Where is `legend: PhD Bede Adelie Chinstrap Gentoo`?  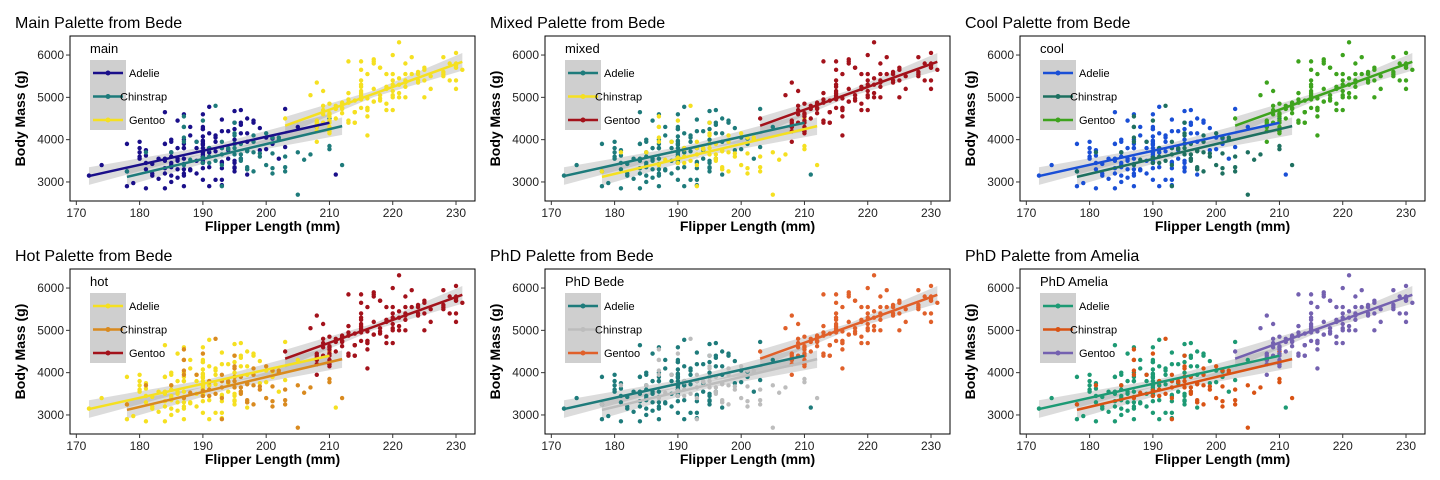
legend: PhD Bede Adelie Chinstrap Gentoo is located at coordinates (603, 318).